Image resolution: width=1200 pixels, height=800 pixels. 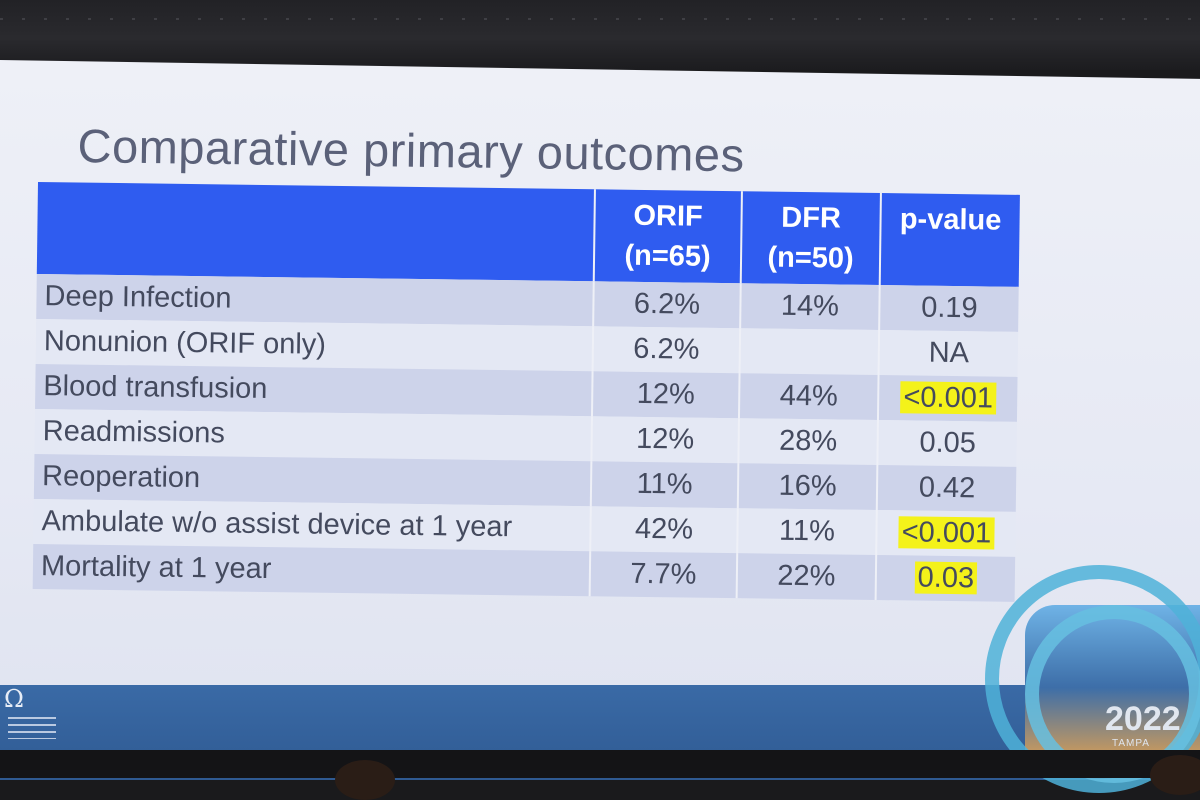 I want to click on p-value-text: 0.42, so click(x=947, y=488).